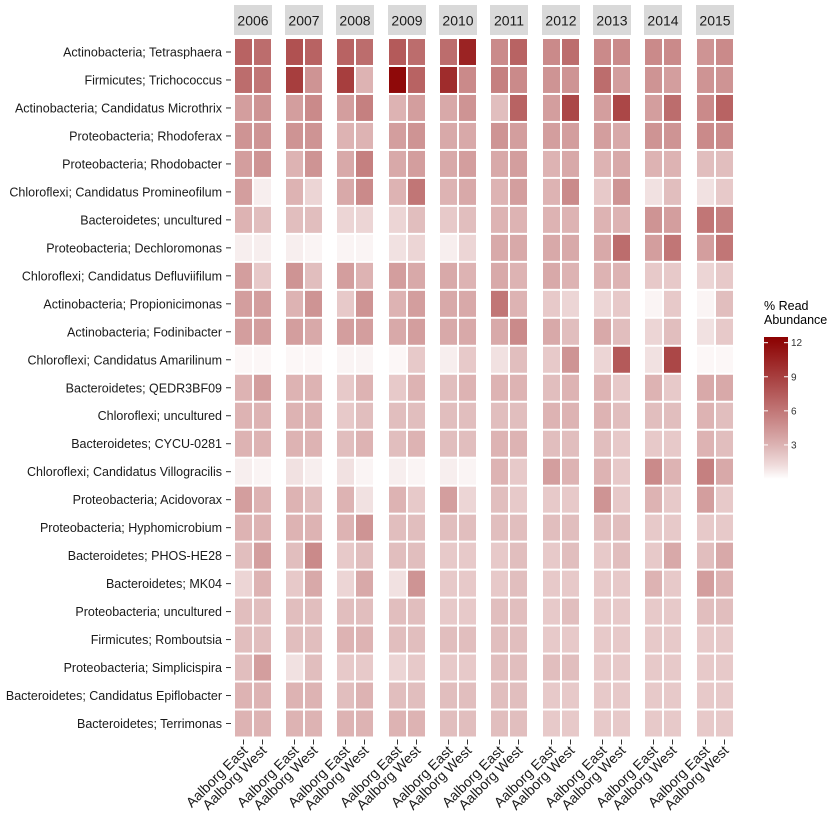 This screenshot has width=840, height=840. Describe the element at coordinates (304, 20) in the screenshot. I see `facet-strip-2007` at that location.